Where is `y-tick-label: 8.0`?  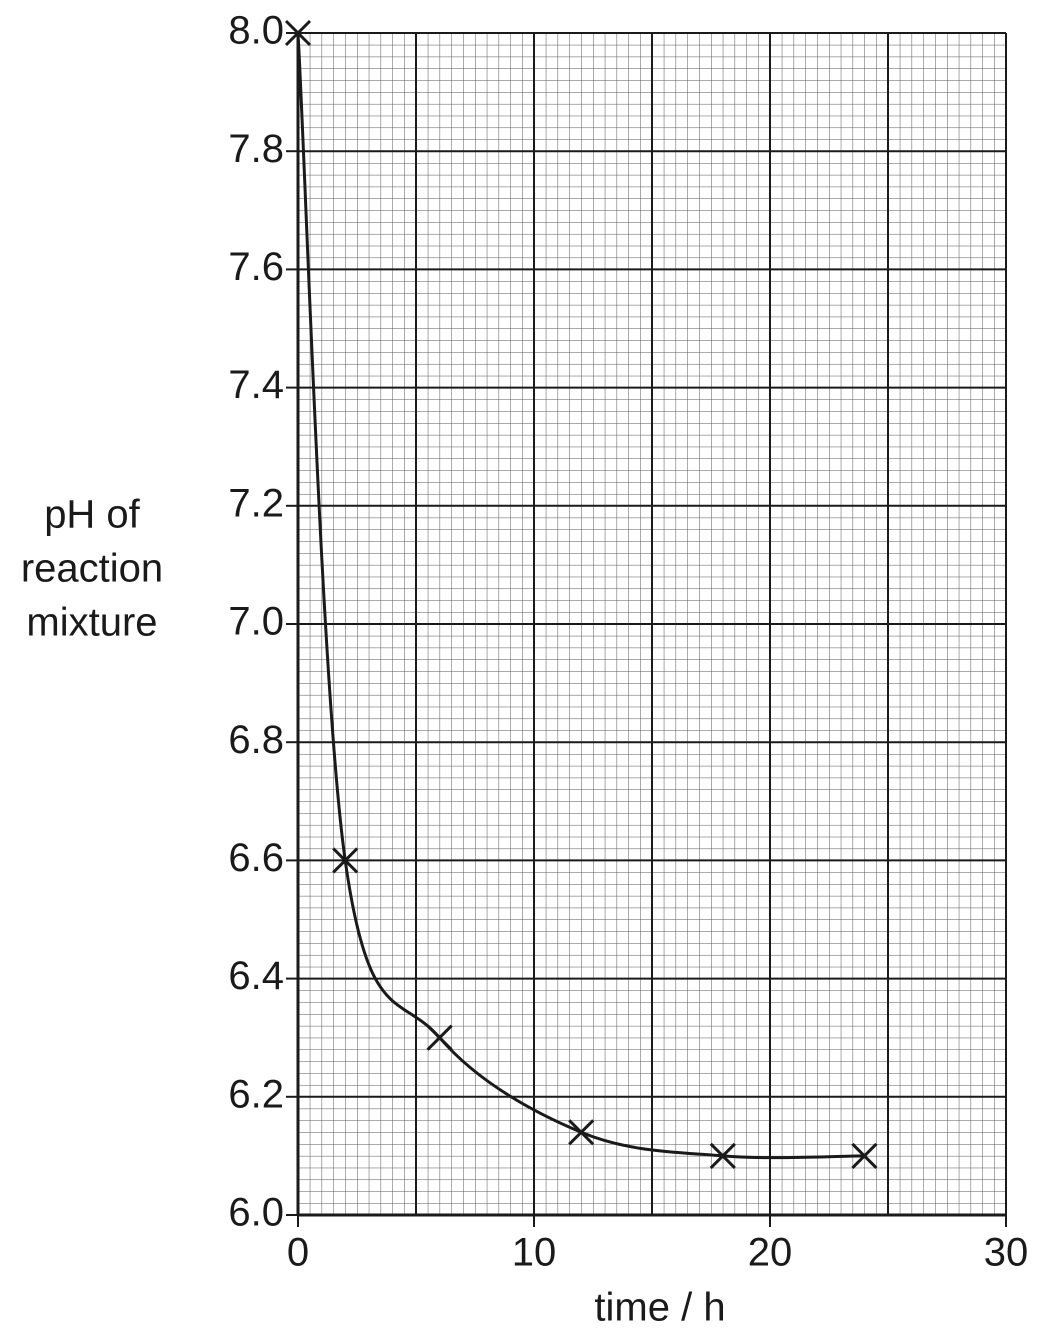 y-tick-label: 8.0 is located at coordinates (256, 31).